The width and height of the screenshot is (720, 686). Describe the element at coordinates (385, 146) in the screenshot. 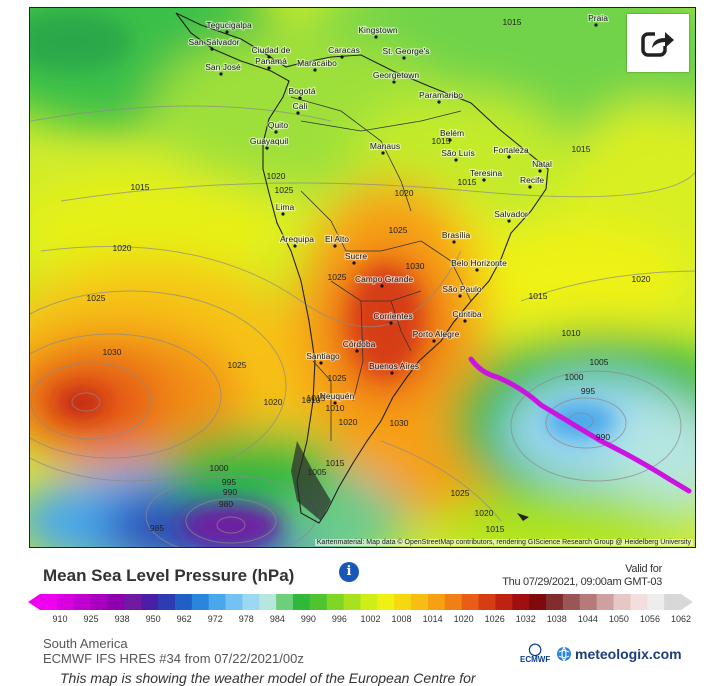

I see `city-label: Manaus` at that location.